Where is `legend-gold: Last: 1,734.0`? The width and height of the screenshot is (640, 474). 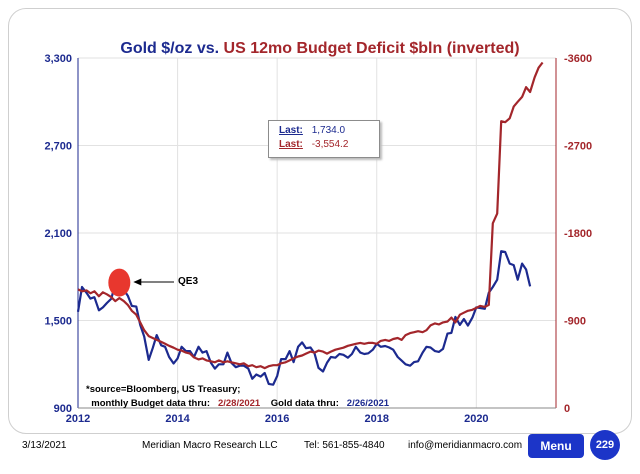 legend-gold: Last: 1,734.0 is located at coordinates (312, 130).